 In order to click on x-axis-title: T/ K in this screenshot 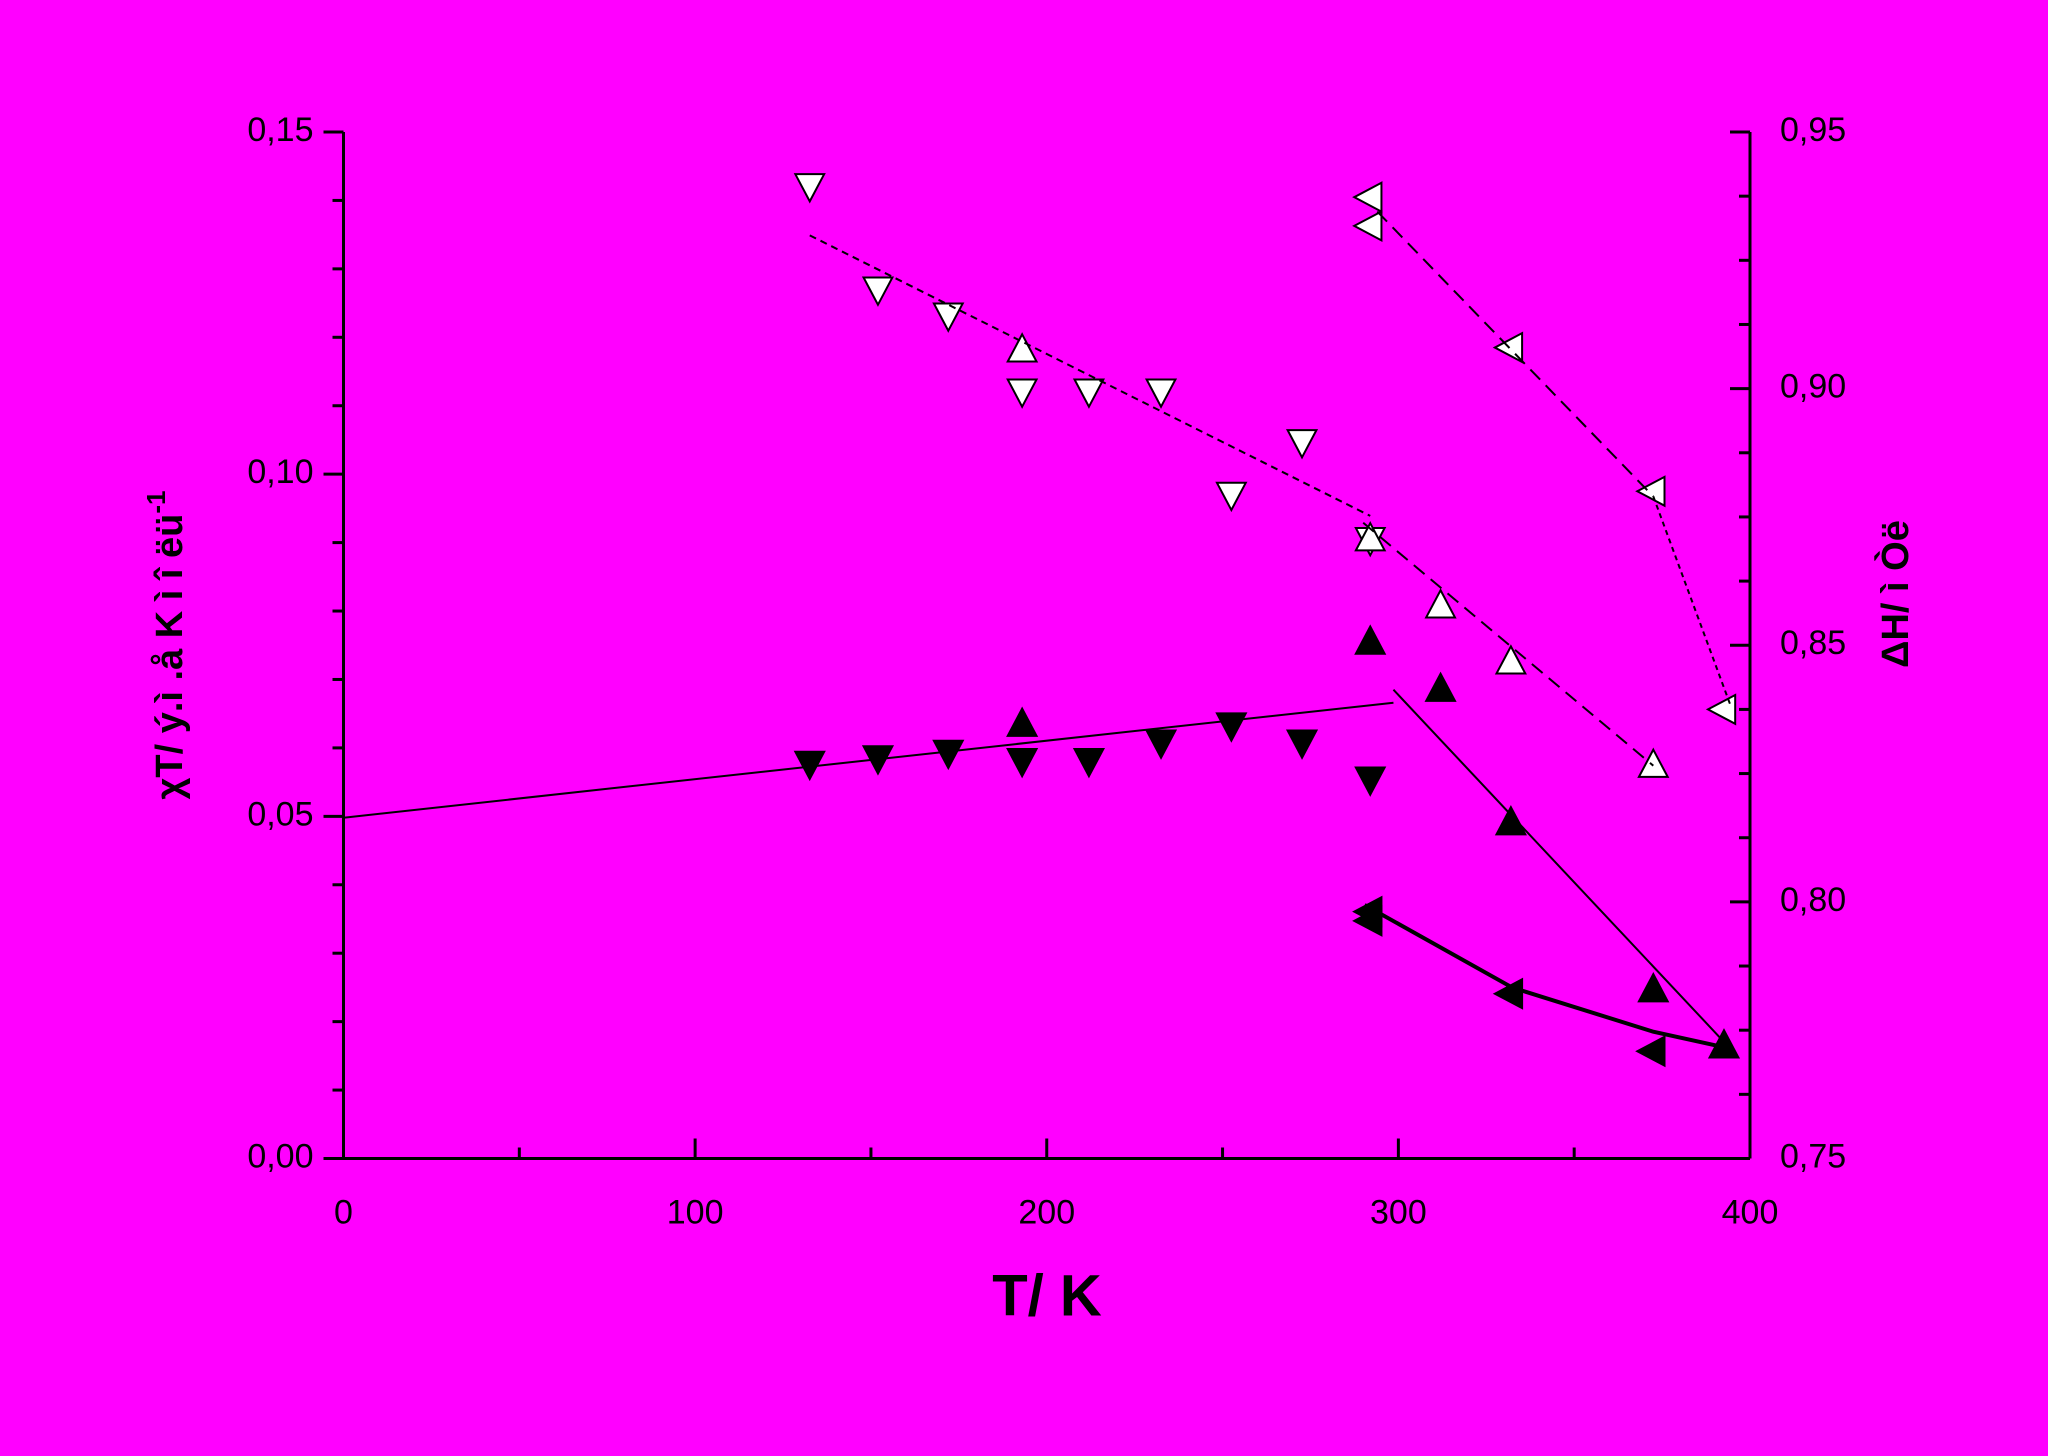, I will do `click(1047, 1295)`.